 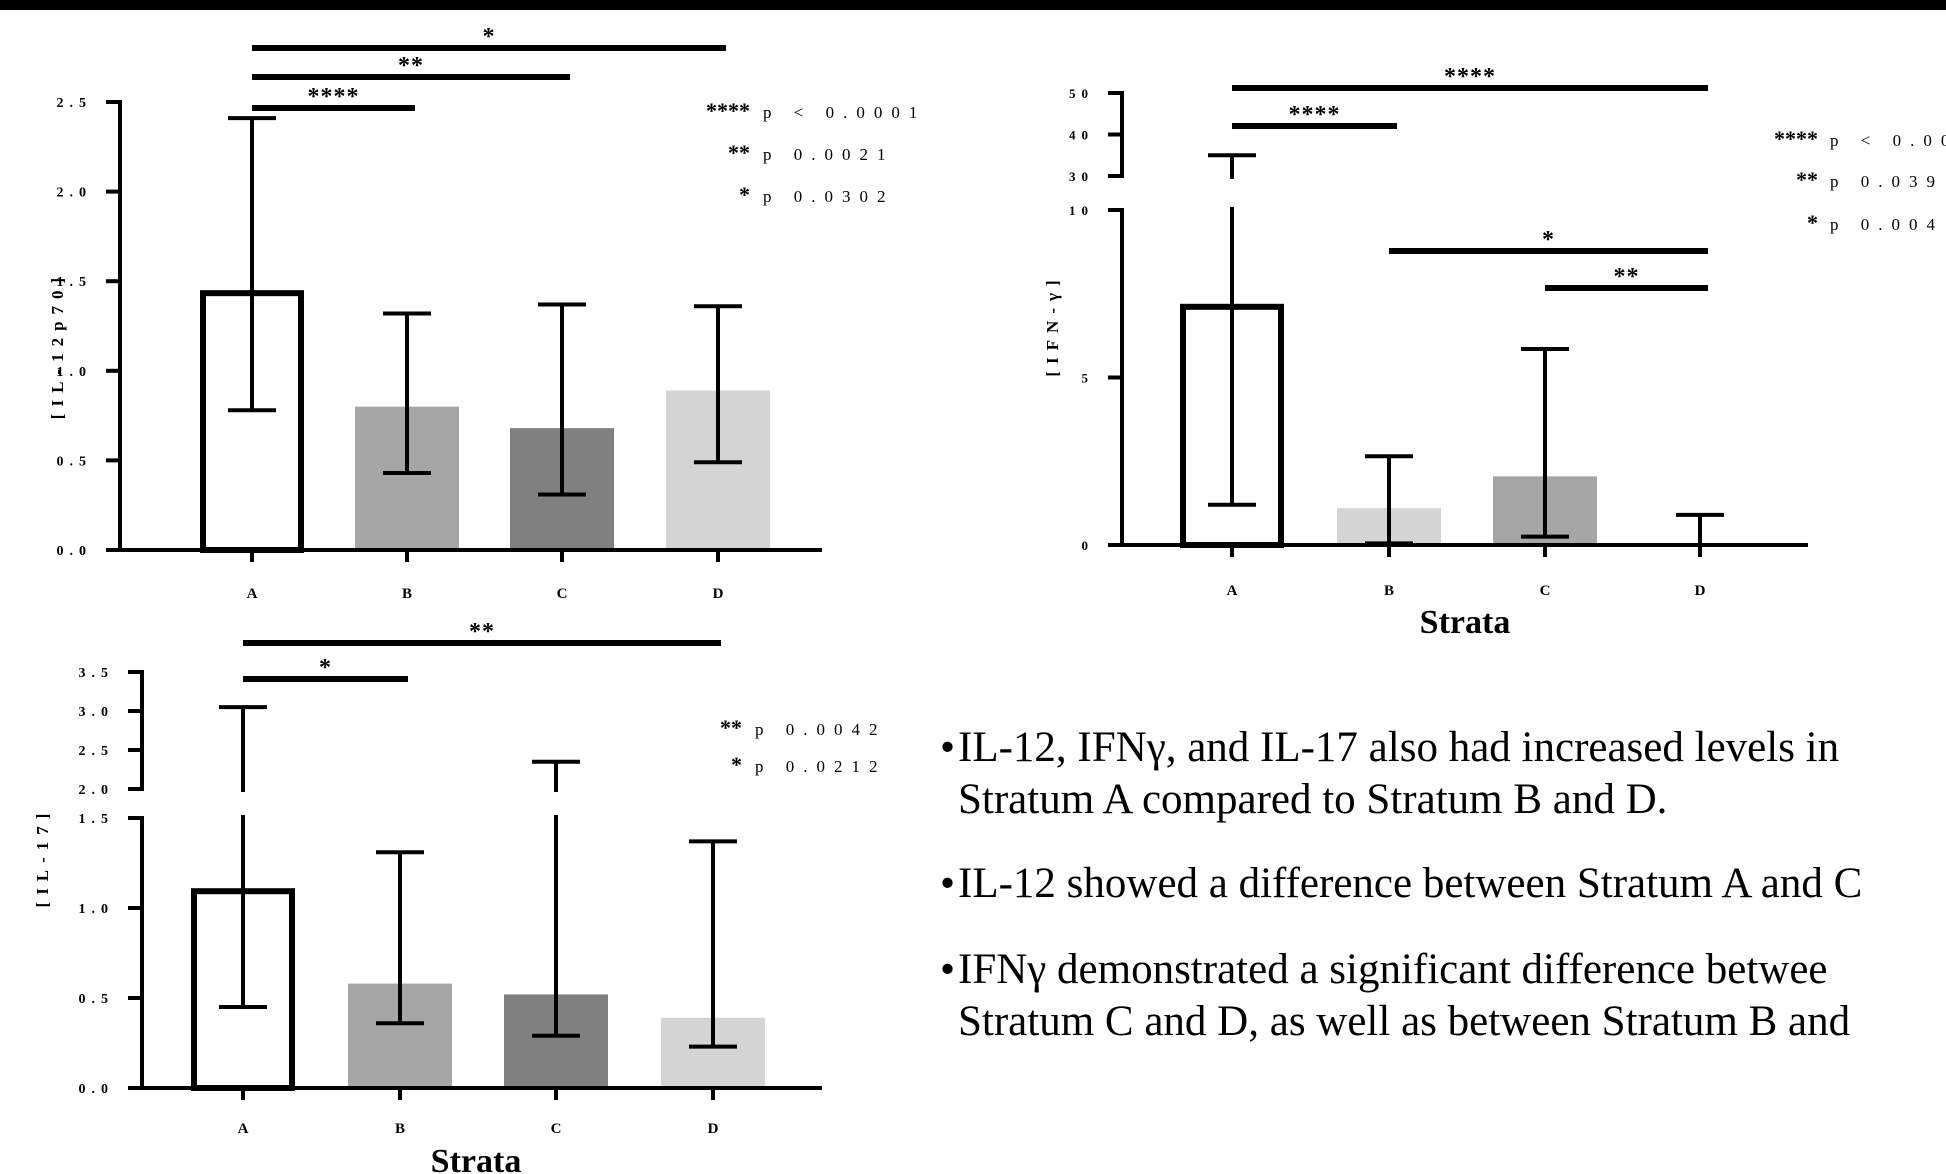 I want to click on legend-pvalue: p 0.039, so click(x=1887, y=181).